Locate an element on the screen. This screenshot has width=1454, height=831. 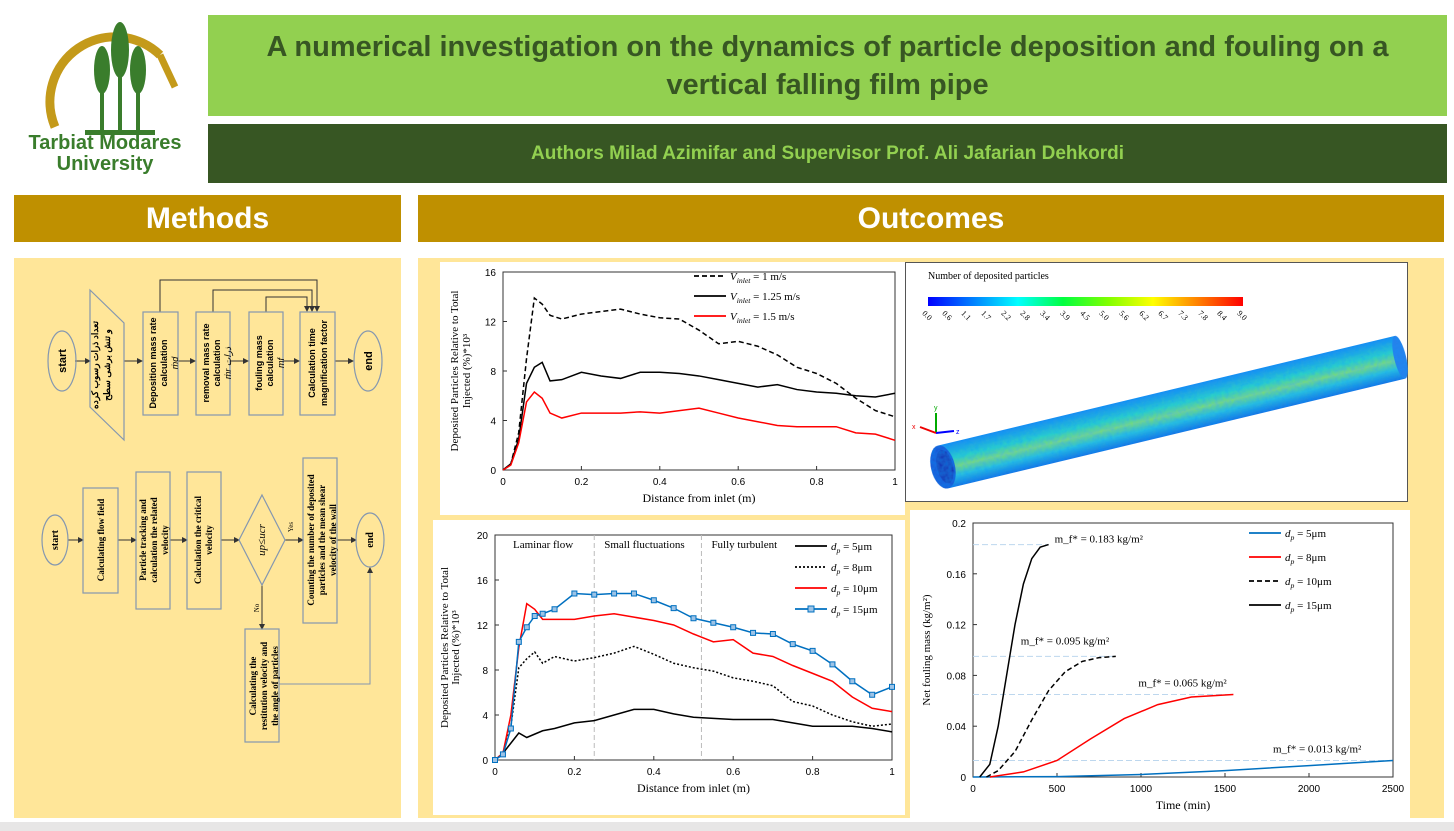
flow-restitution-box is located at coordinates (262, 685).